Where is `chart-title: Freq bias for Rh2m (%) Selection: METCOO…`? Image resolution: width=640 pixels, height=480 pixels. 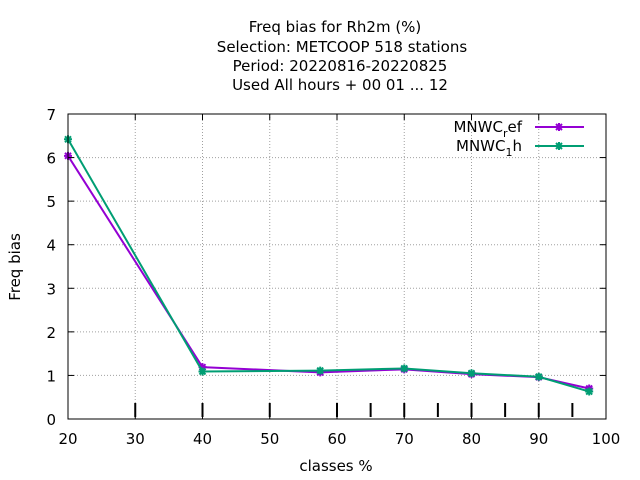
chart-title: Freq bias for Rh2m (%) Selection: METCOO… is located at coordinates (342, 56).